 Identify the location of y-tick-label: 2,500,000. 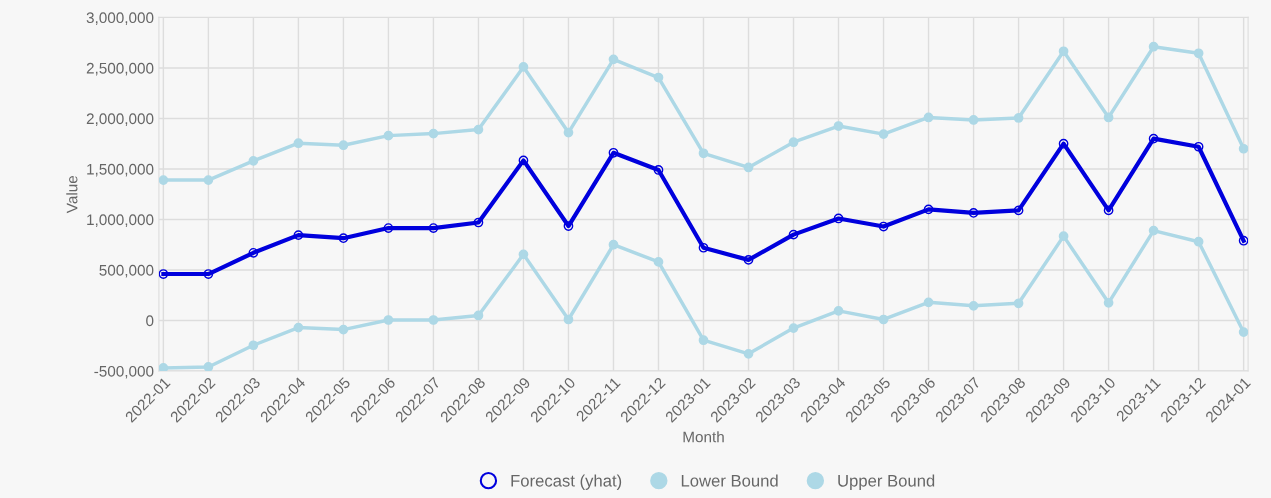
(120, 69).